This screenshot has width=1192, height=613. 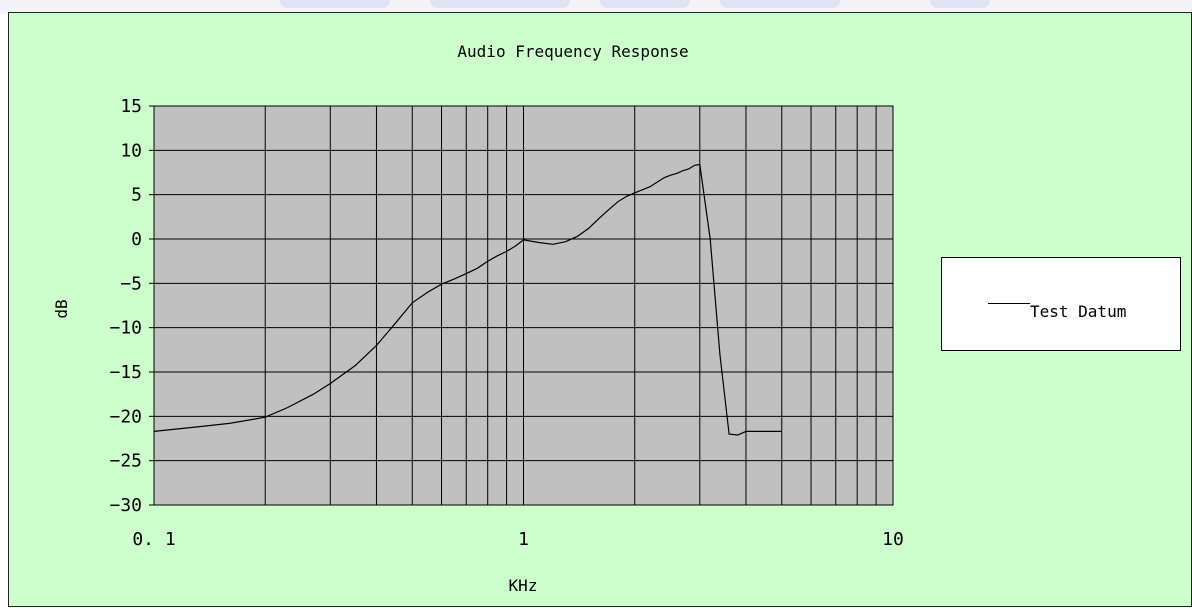 What do you see at coordinates (131, 150) in the screenshot?
I see `y-tick-label: 10` at bounding box center [131, 150].